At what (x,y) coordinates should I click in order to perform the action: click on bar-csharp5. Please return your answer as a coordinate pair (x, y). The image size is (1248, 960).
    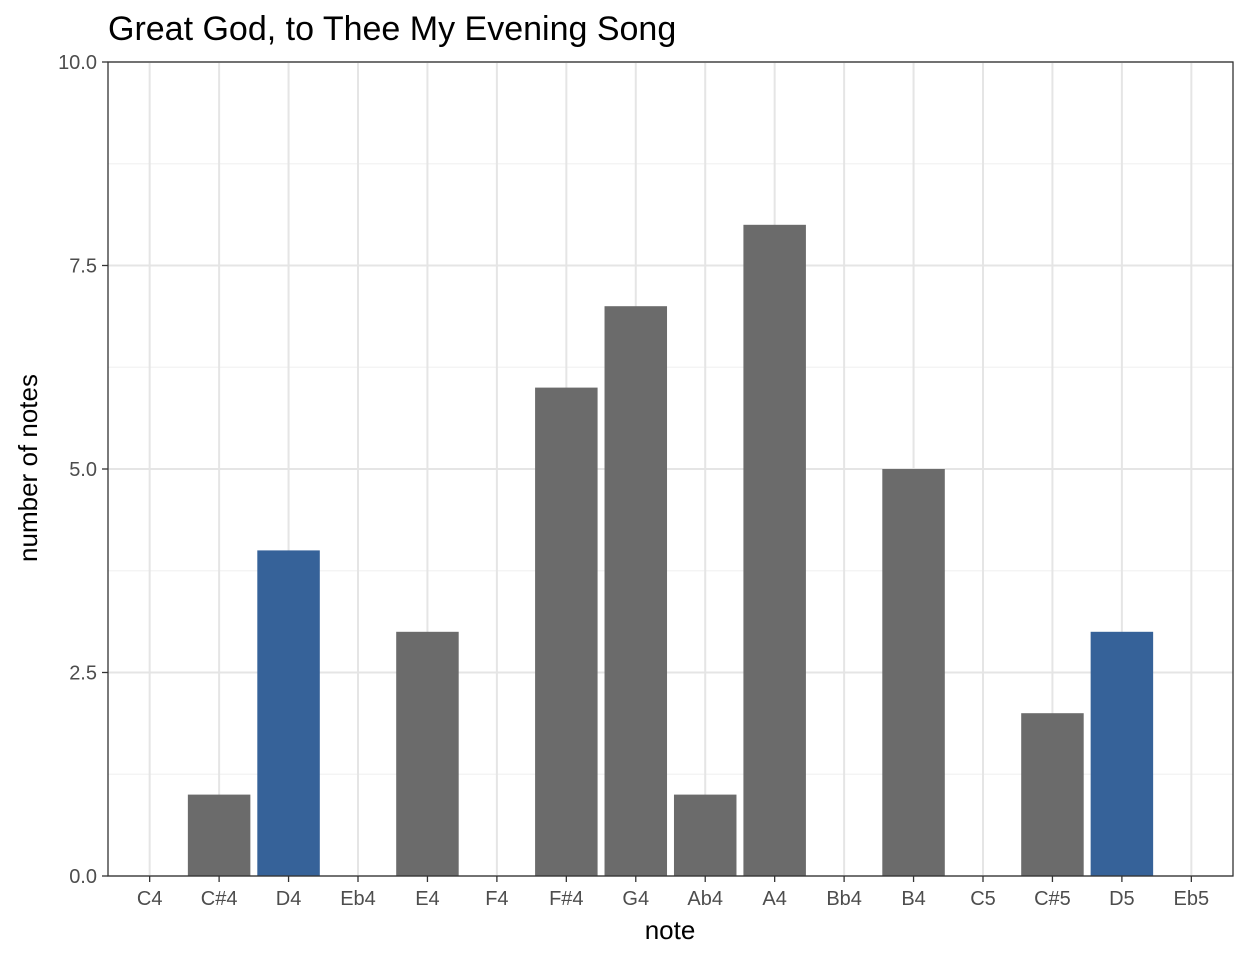
    Looking at the image, I should click on (1052, 794).